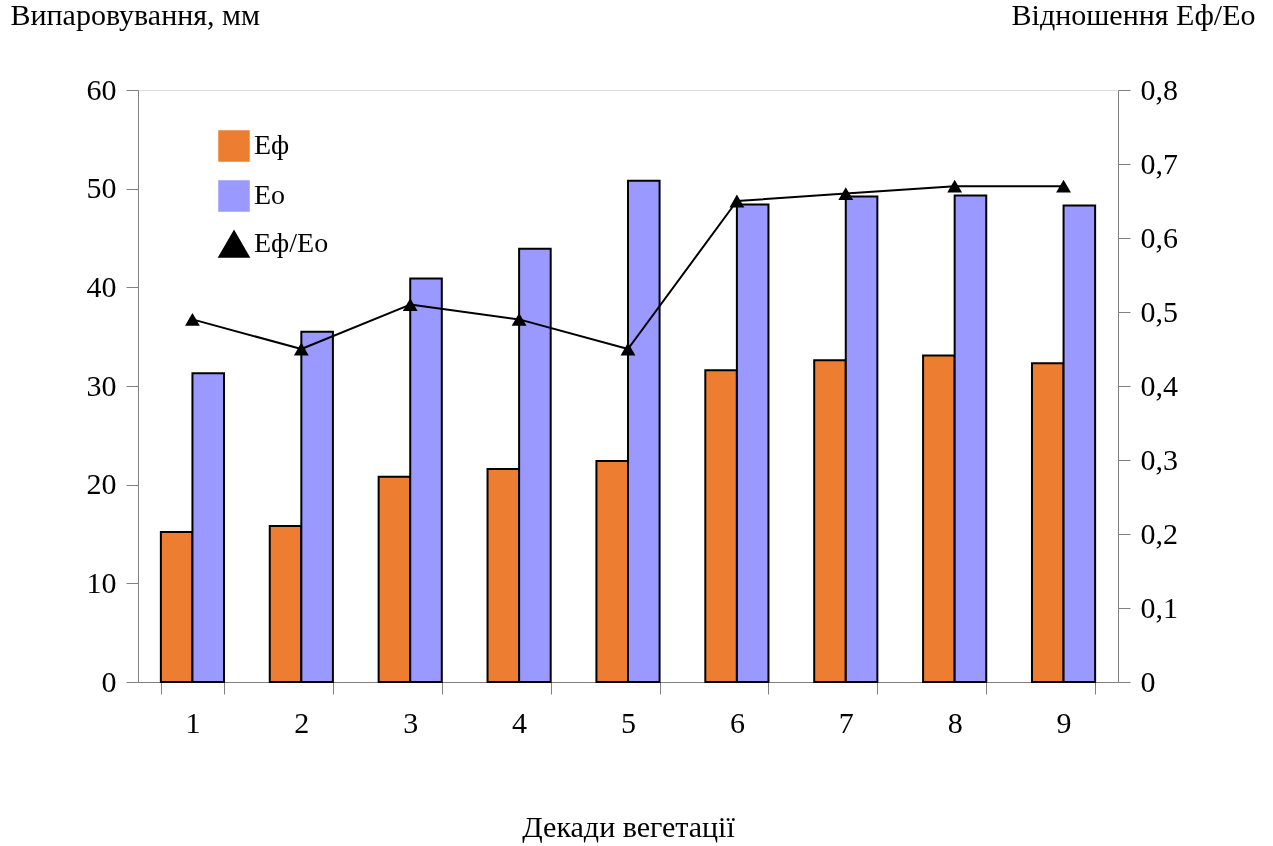 This screenshot has width=1273, height=846. Describe the element at coordinates (101, 286) in the screenshot. I see `y-tick-label: 40` at that location.